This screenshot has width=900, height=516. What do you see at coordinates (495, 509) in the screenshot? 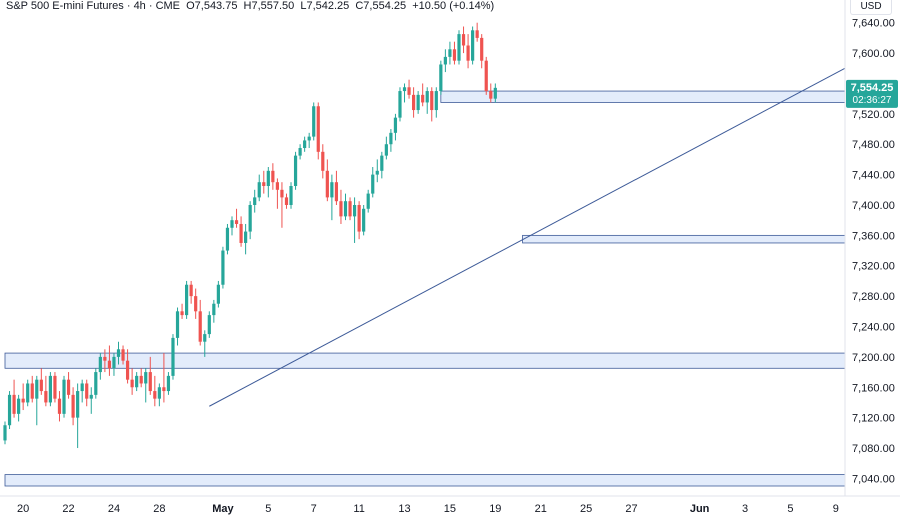
I see `x-tick-label: 19` at bounding box center [495, 509].